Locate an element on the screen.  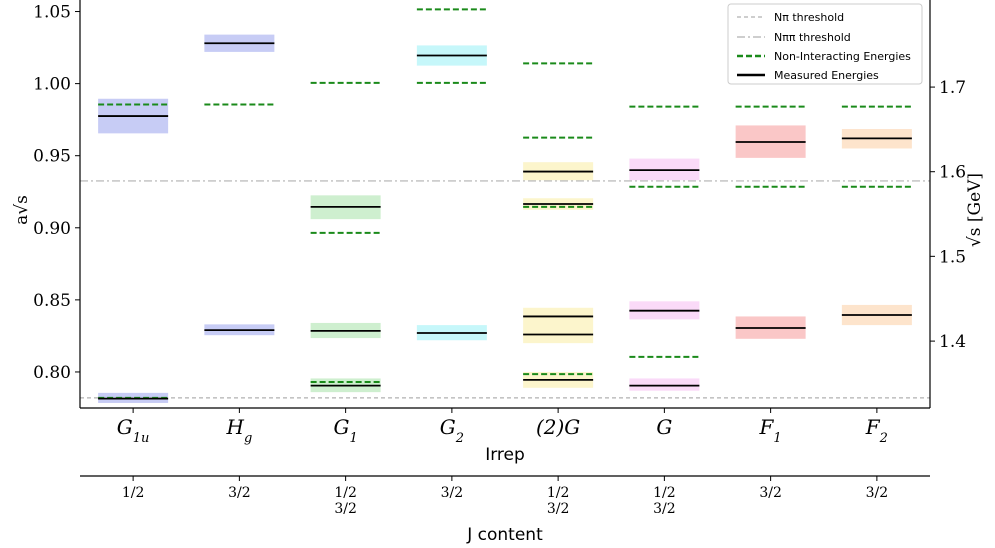
legend-noninteracting-label: Non-Interacting Energies is located at coordinates (842, 56).